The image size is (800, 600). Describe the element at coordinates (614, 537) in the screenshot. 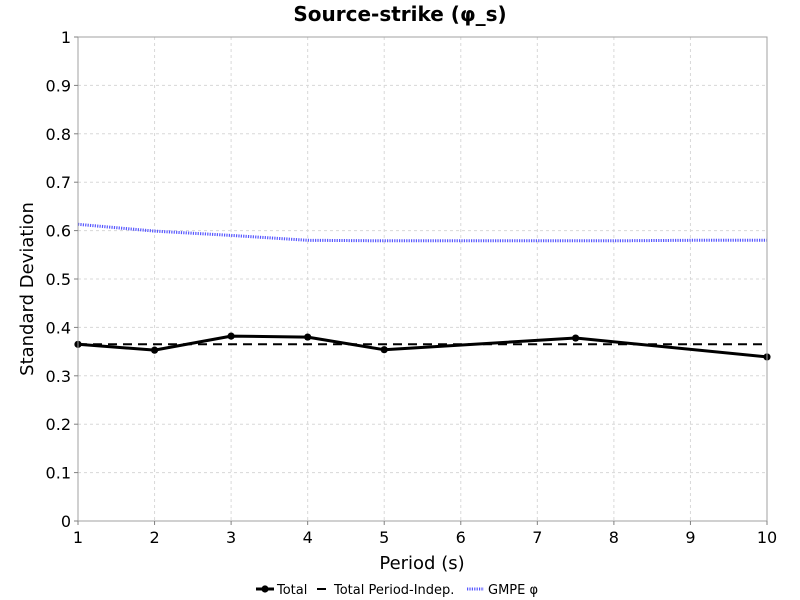

I see `x-tick-label: 8` at that location.